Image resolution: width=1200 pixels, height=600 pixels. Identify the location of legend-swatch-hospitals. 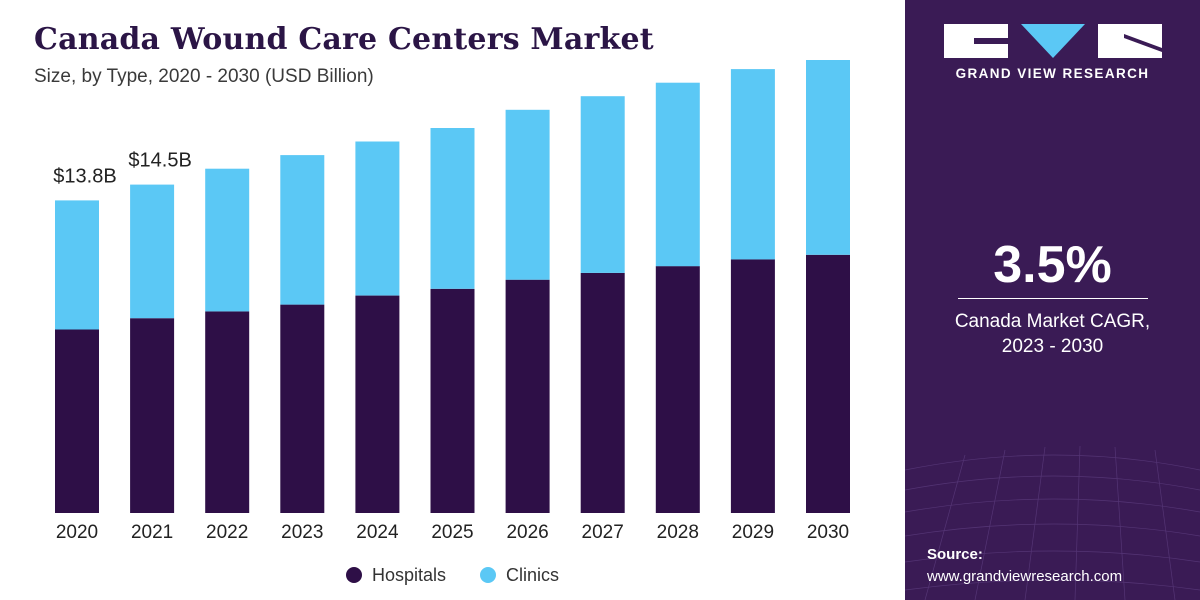
(353, 575).